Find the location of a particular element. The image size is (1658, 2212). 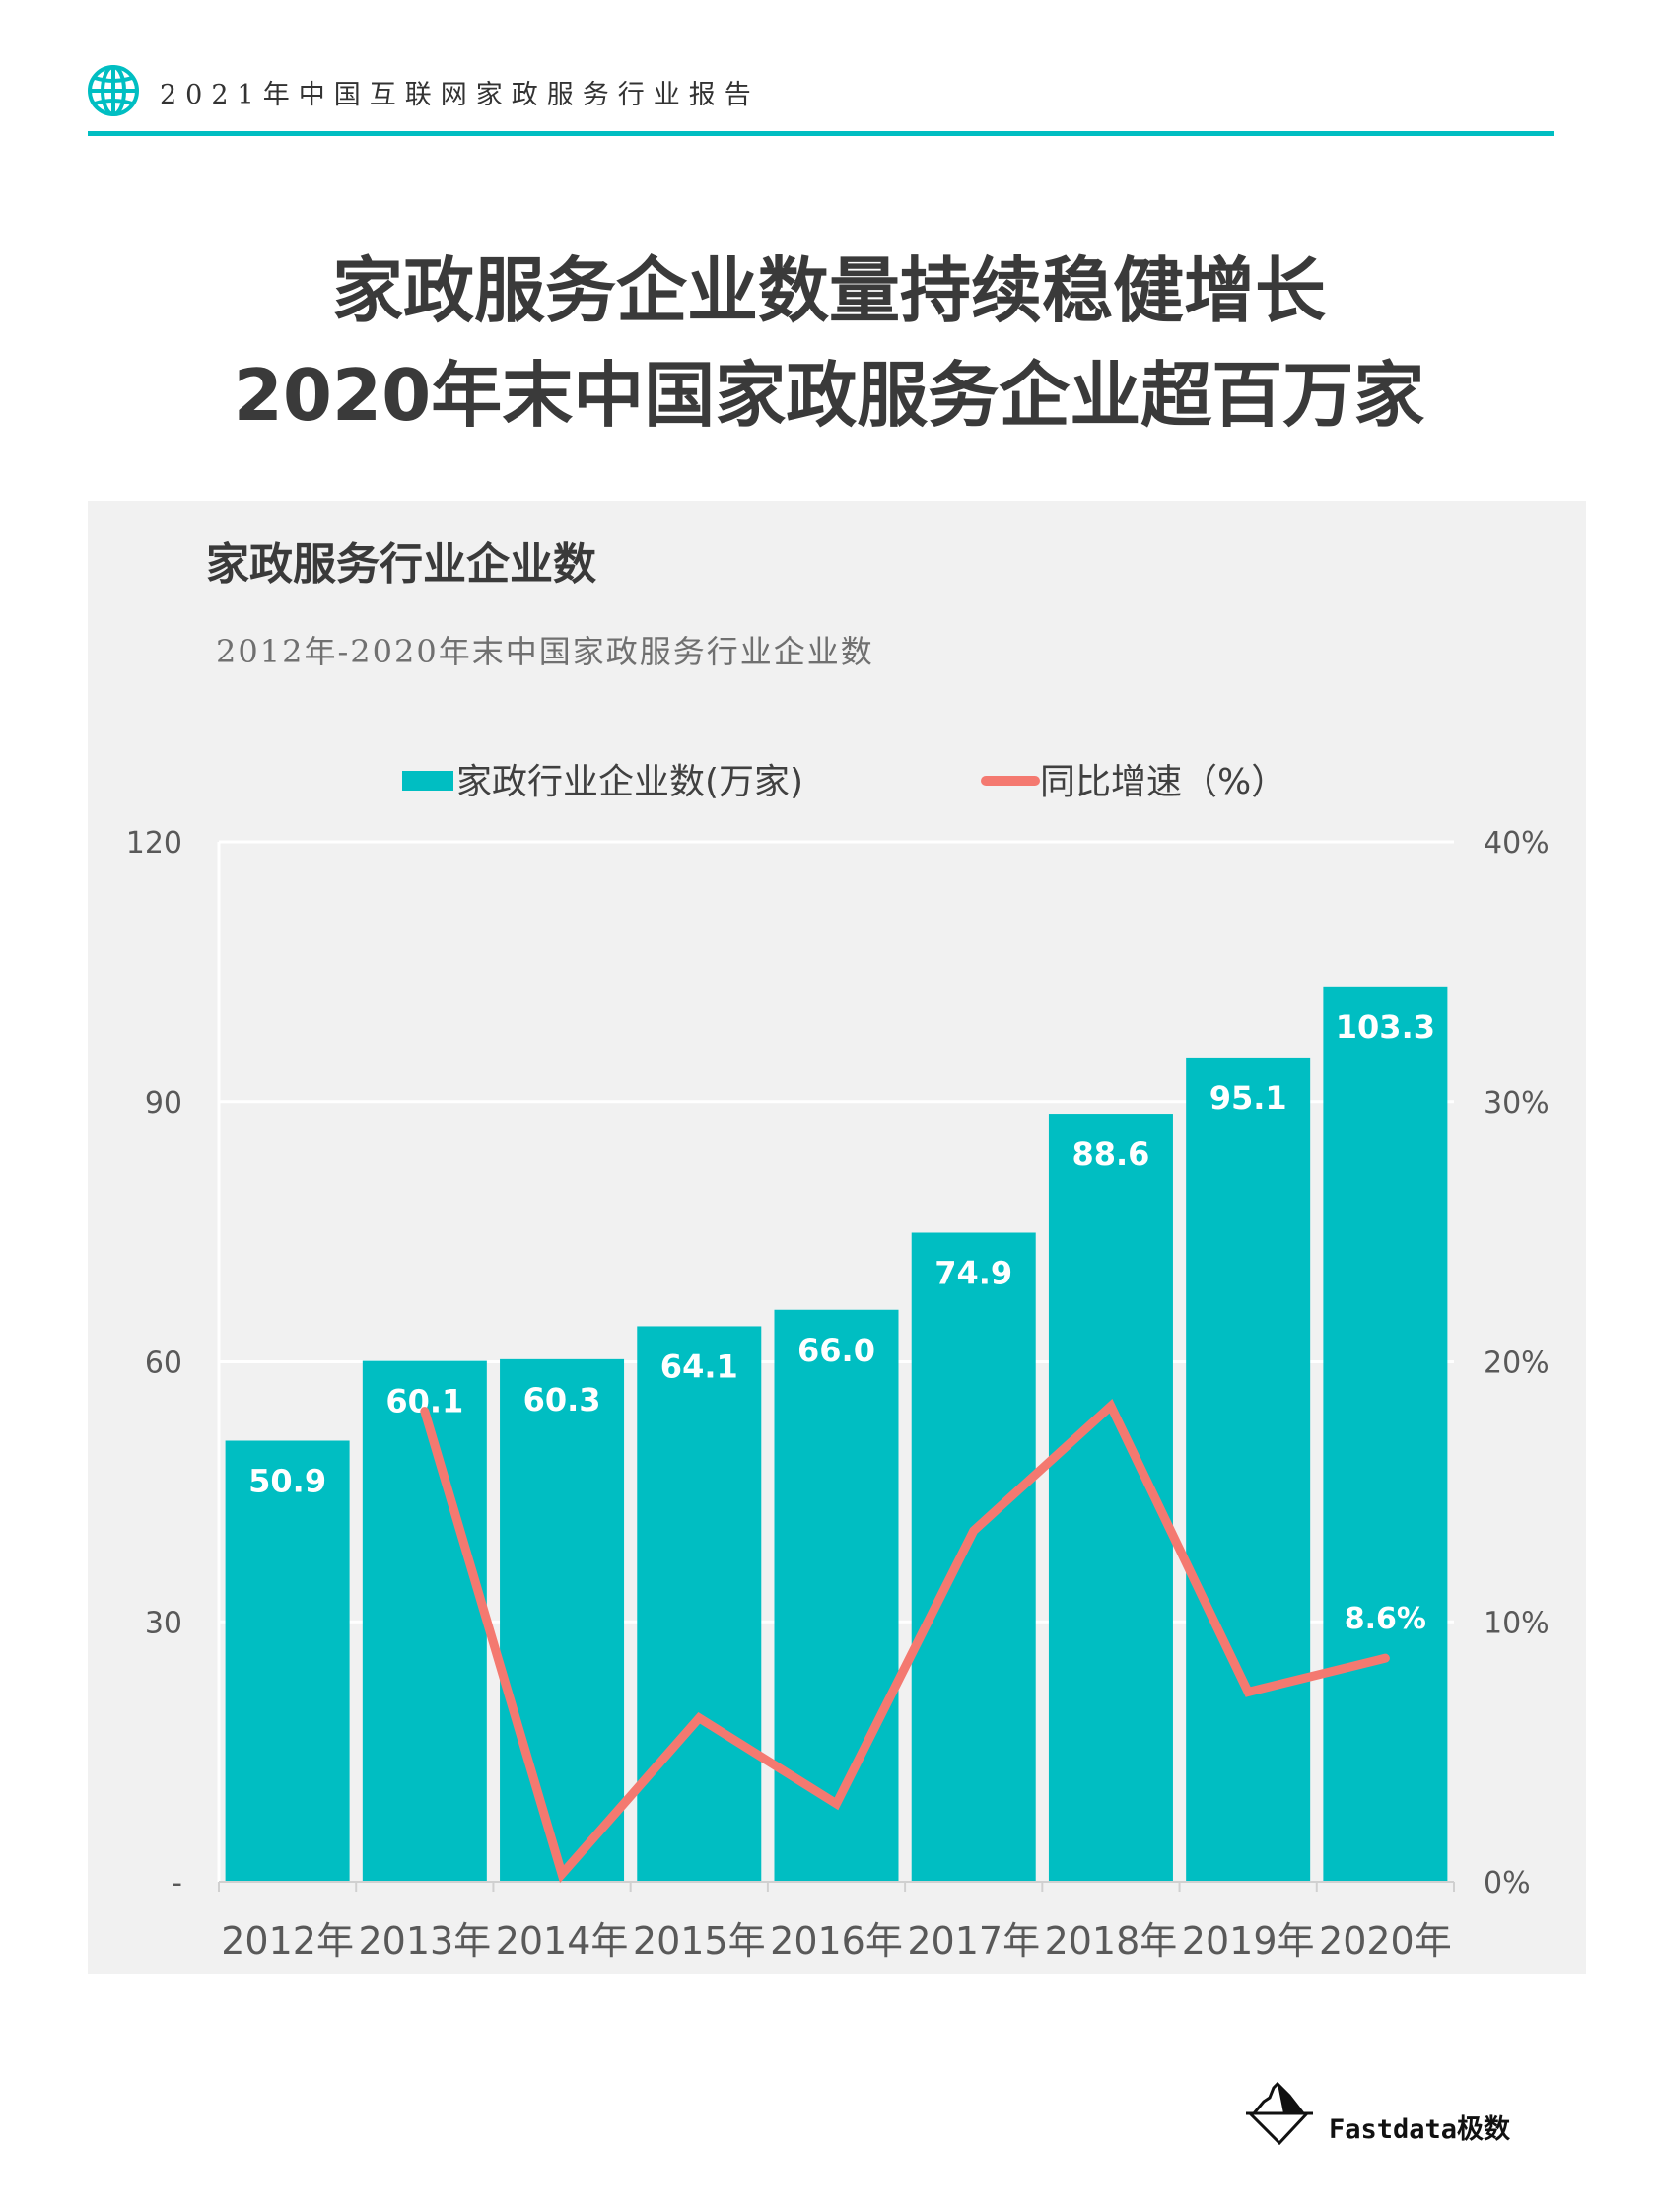

x-axis-label: 2015年 is located at coordinates (699, 1941).